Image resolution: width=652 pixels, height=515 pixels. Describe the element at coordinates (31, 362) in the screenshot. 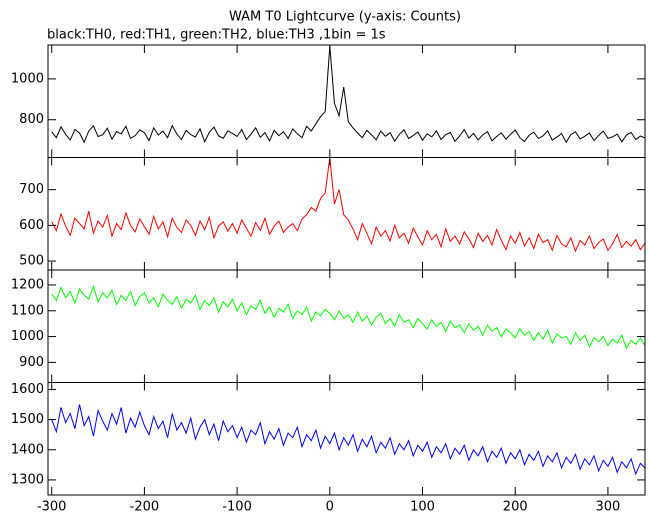

I see `y-tick-label: 900` at that location.